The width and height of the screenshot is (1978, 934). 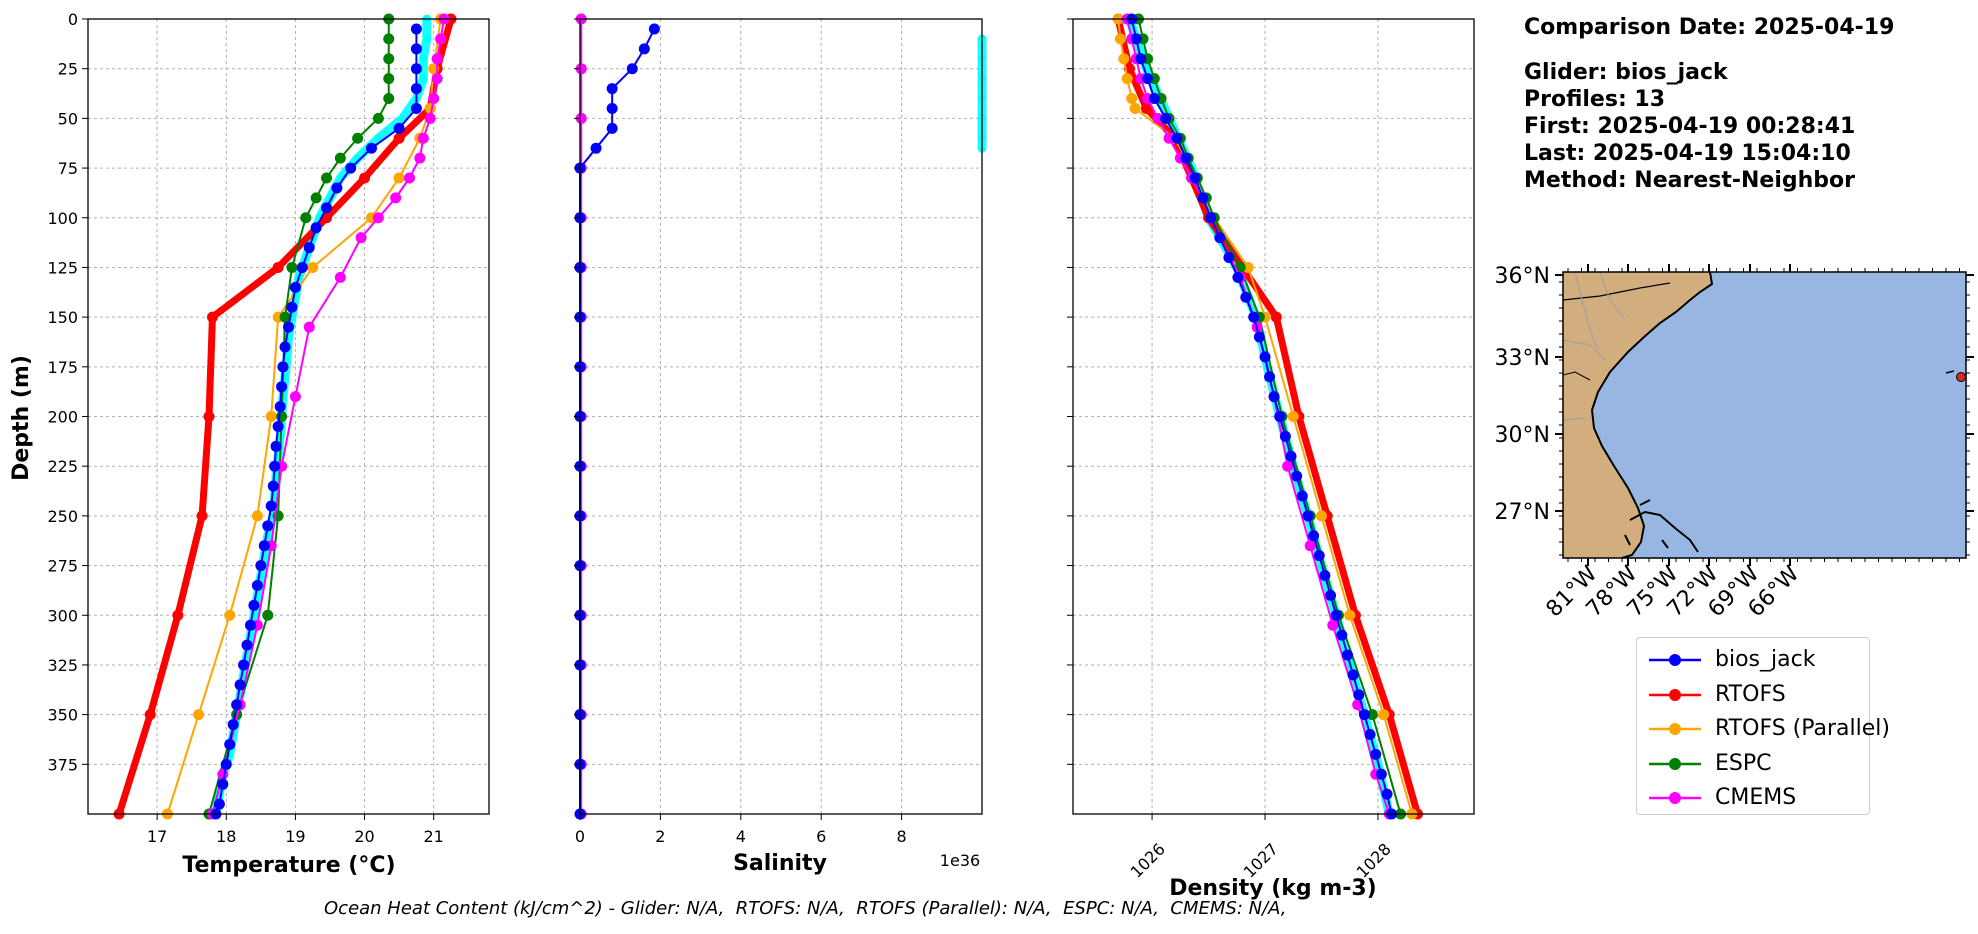 I want to click on legend-label: RTOFS, so click(x=1750, y=694).